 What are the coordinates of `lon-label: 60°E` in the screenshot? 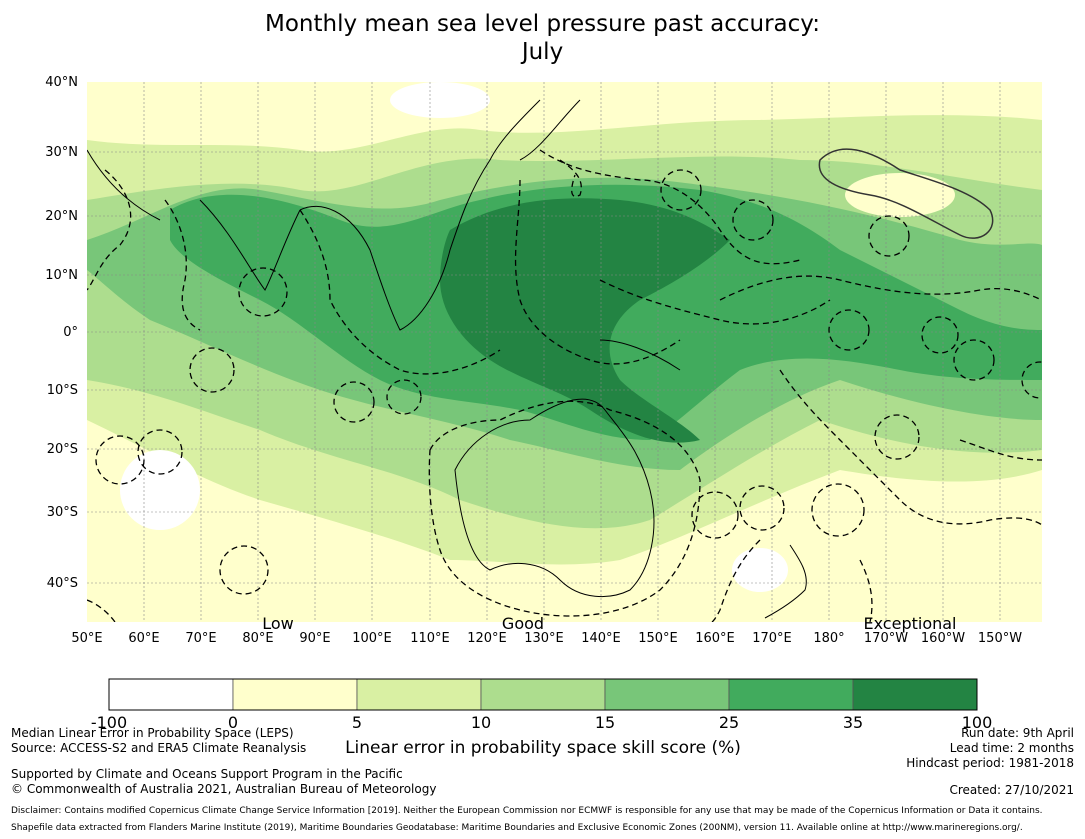 It's located at (144, 638).